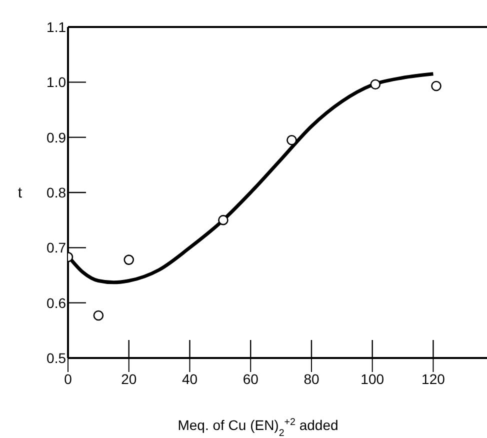 Image resolution: width=487 pixels, height=438 pixels. I want to click on y-tick-label: 1.1, so click(56, 26).